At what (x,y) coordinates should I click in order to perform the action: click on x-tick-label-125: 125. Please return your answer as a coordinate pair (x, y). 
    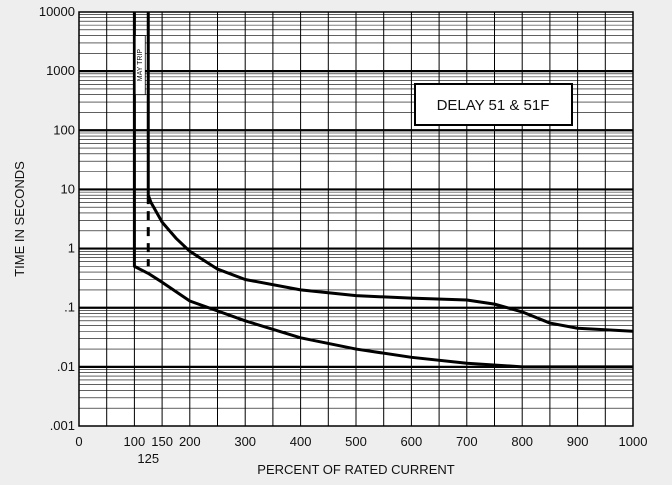
    Looking at the image, I should click on (148, 458).